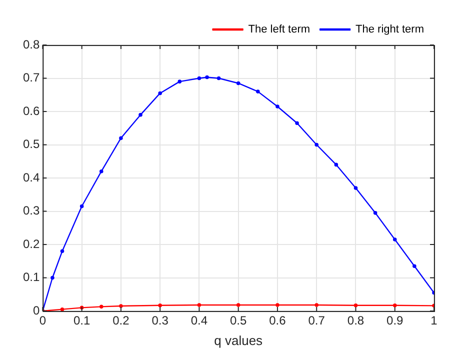 The width and height of the screenshot is (474, 355). Describe the element at coordinates (277, 321) in the screenshot. I see `x-tick-label: 0.6` at that location.